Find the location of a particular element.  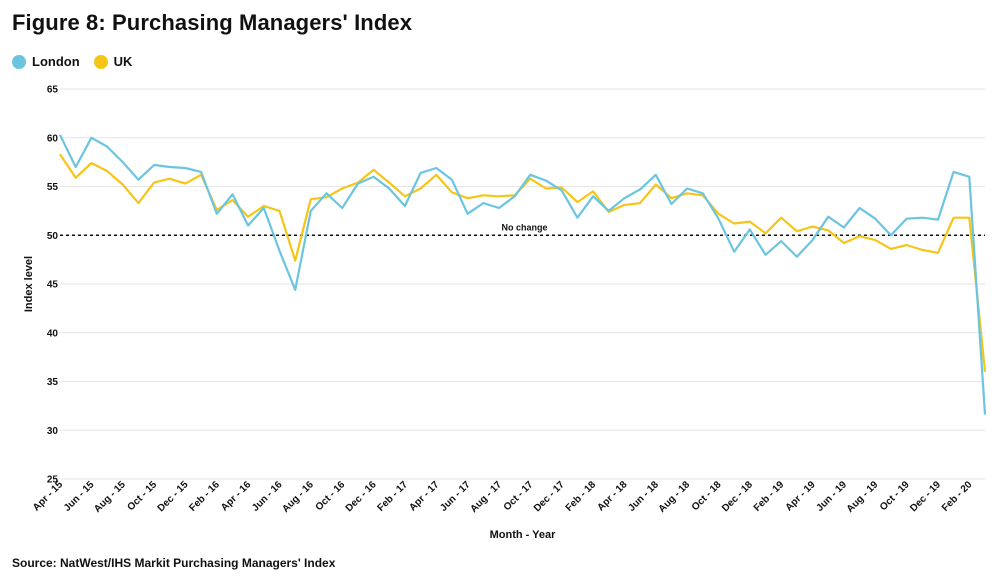

x-tick-label: Apr - 19 is located at coordinates (801, 496).